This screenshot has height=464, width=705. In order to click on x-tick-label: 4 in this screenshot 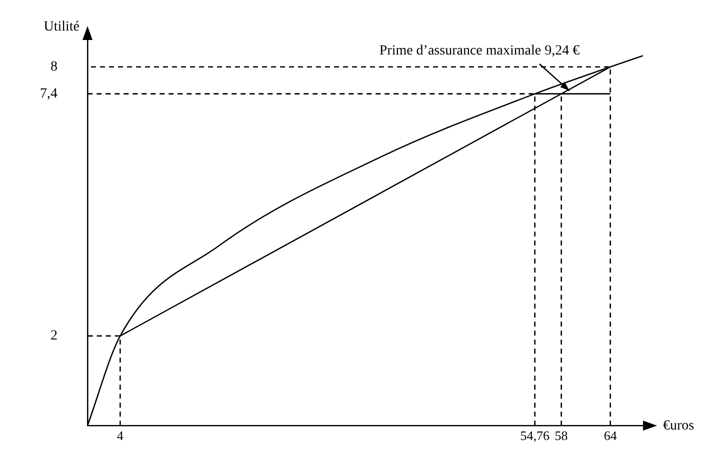, I will do `click(120, 435)`.